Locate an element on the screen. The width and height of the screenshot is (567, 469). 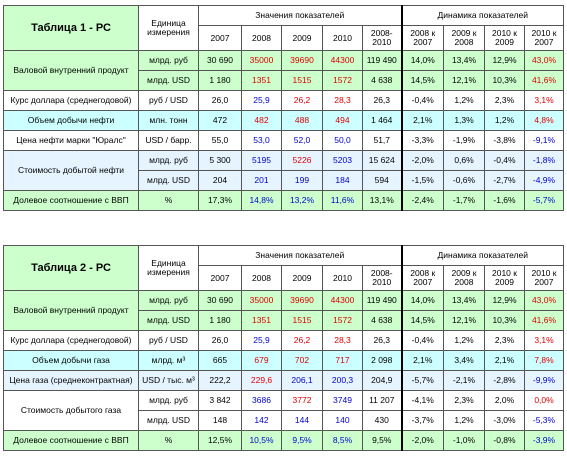
value-cell: 12,9% is located at coordinates (504, 300).